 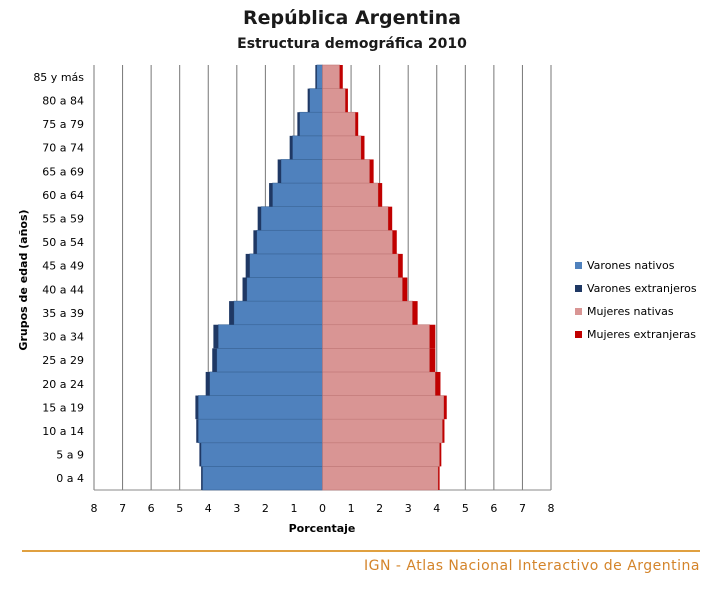 I want to click on y-tick-label: 10 a 14, so click(x=63, y=431).